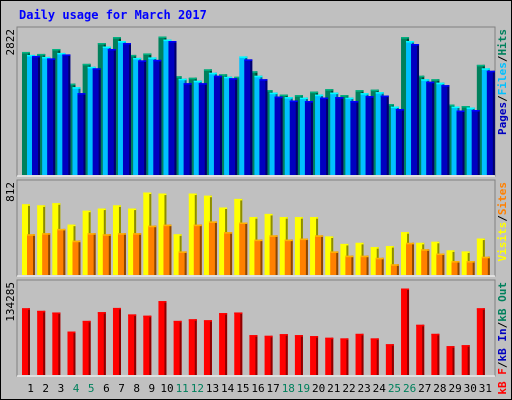 The width and height of the screenshot is (512, 400). Describe the element at coordinates (394, 388) in the screenshot. I see `x-tick-label: 25` at that location.